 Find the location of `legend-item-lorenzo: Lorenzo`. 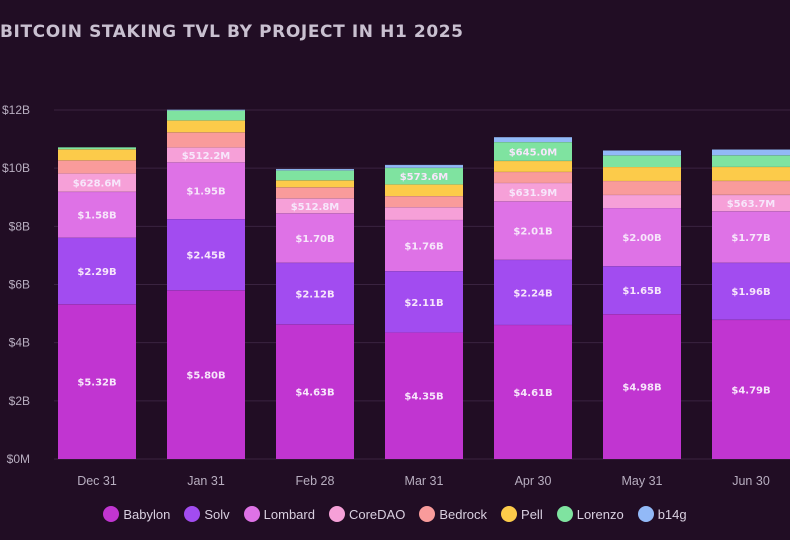

legend-item-lorenzo: Lorenzo is located at coordinates (590, 514).